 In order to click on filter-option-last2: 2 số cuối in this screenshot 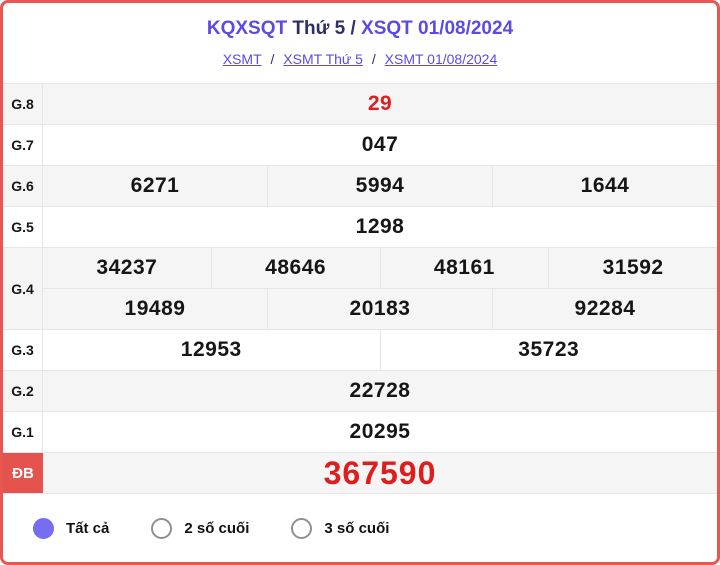, I will do `click(200, 528)`.